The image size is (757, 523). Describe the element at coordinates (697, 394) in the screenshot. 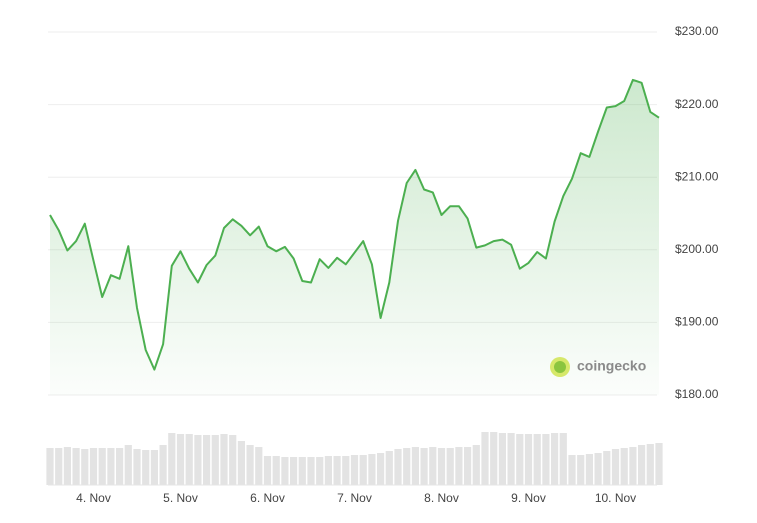

I see `y-tick-label: $180.00` at that location.